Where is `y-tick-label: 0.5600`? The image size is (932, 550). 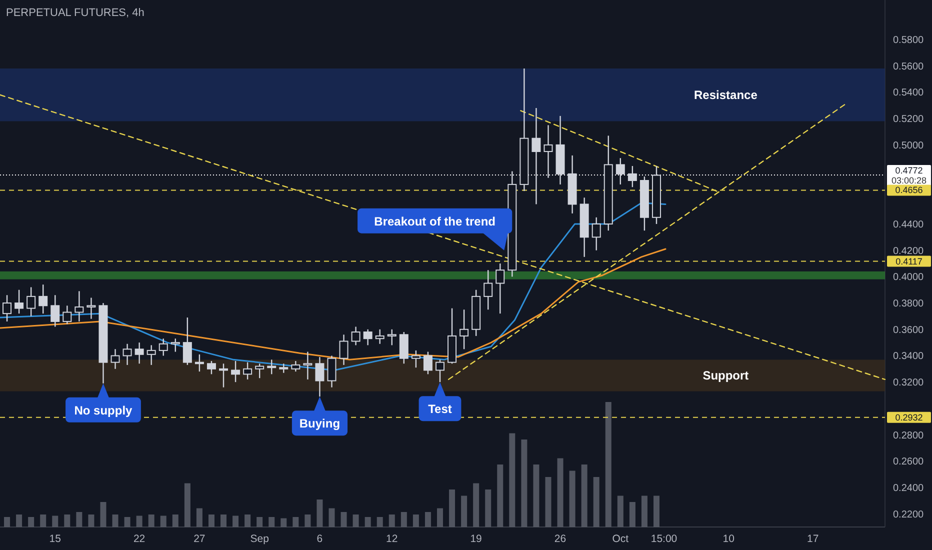
y-tick-label: 0.5600 is located at coordinates (908, 66).